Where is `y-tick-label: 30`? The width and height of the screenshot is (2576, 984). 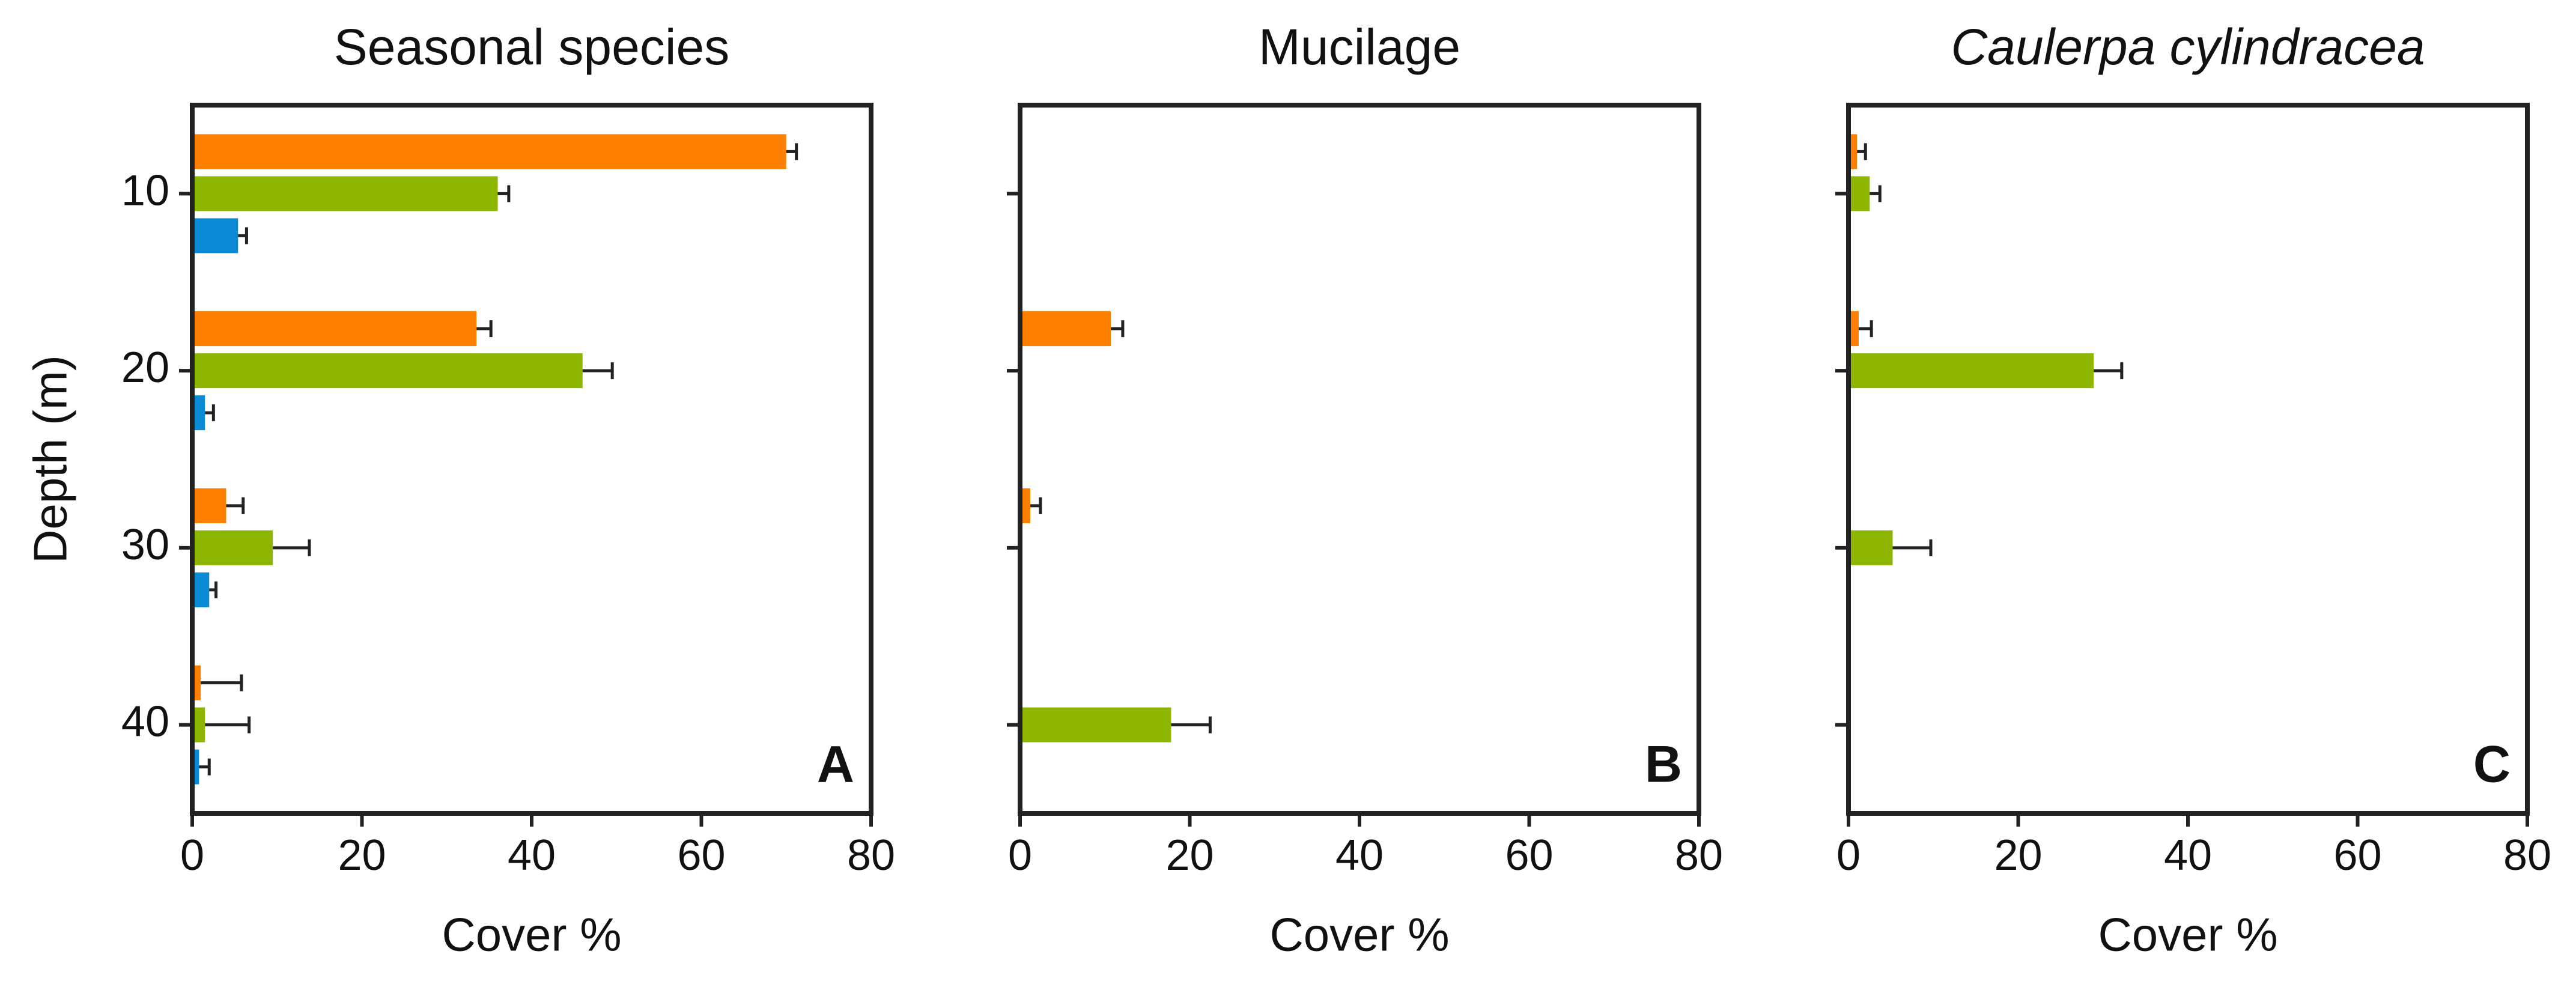 y-tick-label: 30 is located at coordinates (145, 545).